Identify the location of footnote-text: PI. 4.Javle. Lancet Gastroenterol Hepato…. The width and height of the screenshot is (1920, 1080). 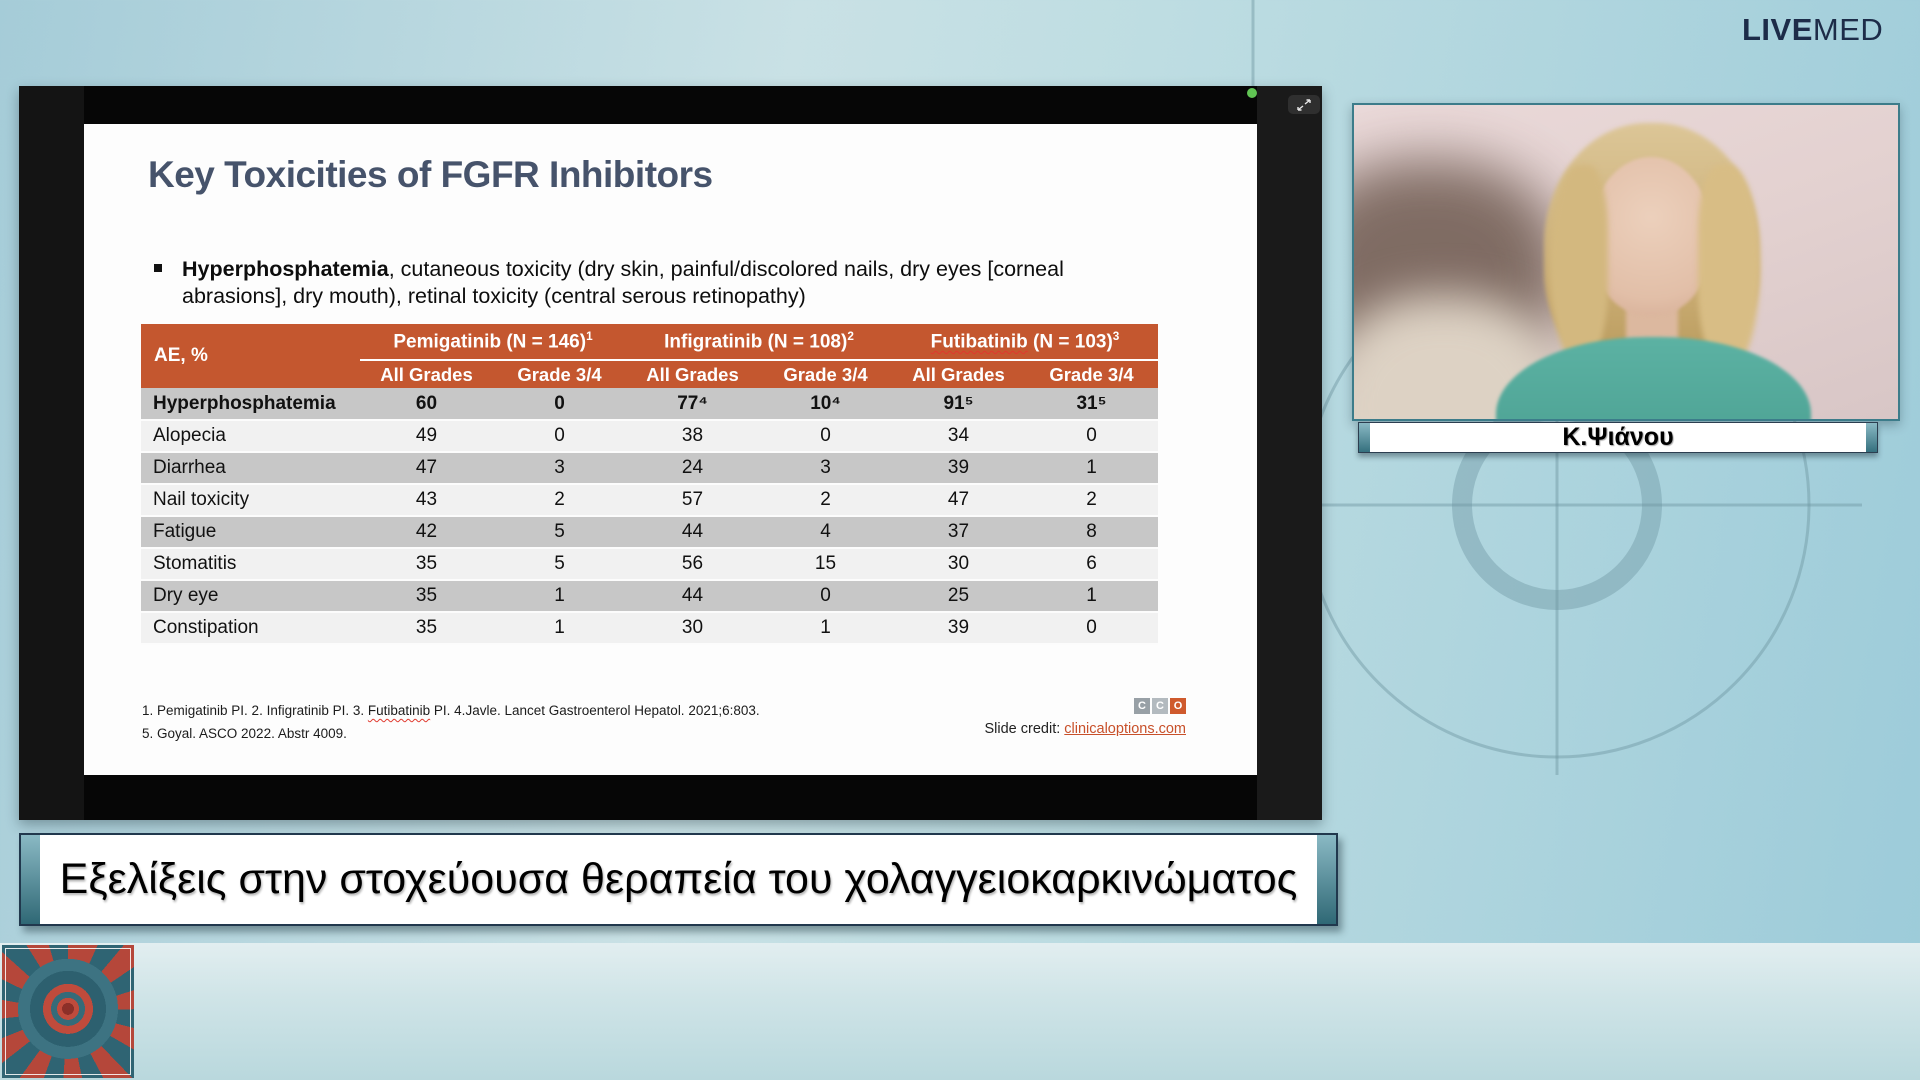
(595, 710).